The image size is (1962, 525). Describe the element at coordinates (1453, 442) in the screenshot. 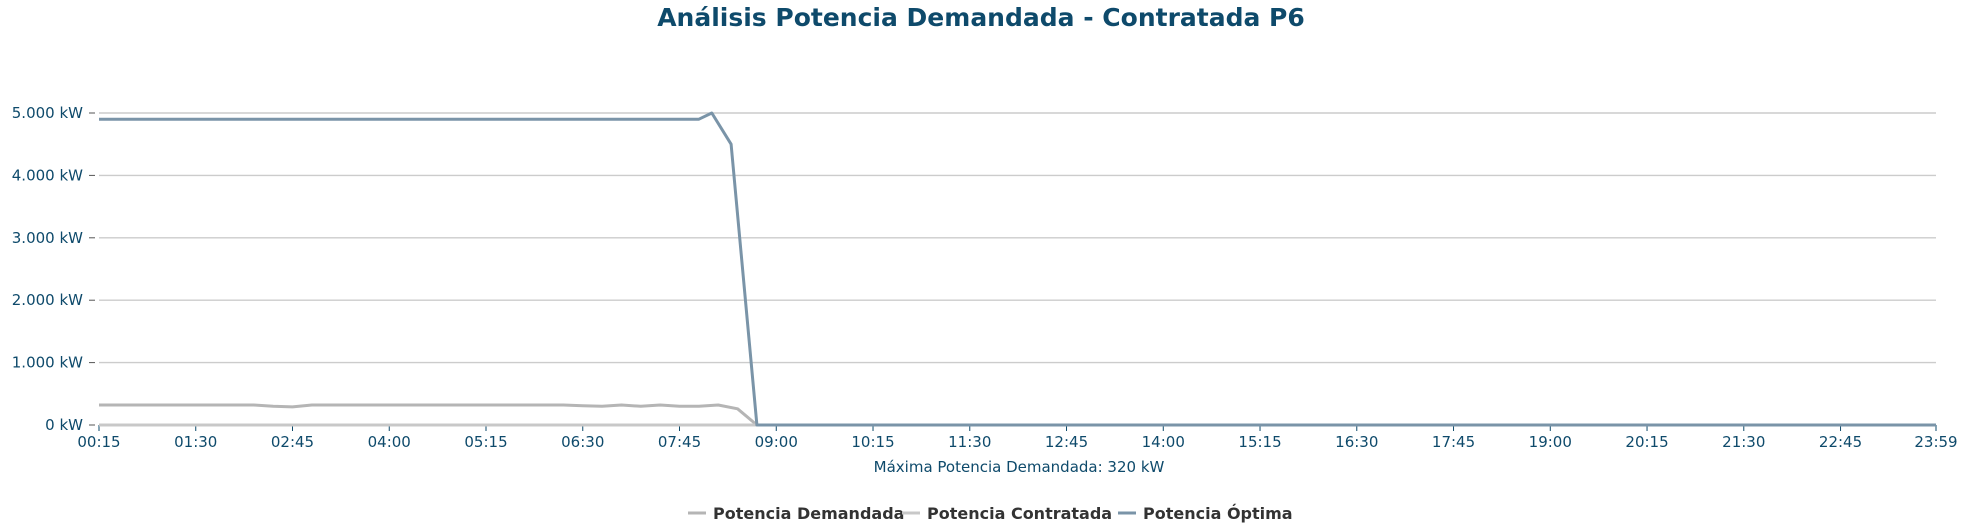

I see `x-tick-label: 17:45` at that location.